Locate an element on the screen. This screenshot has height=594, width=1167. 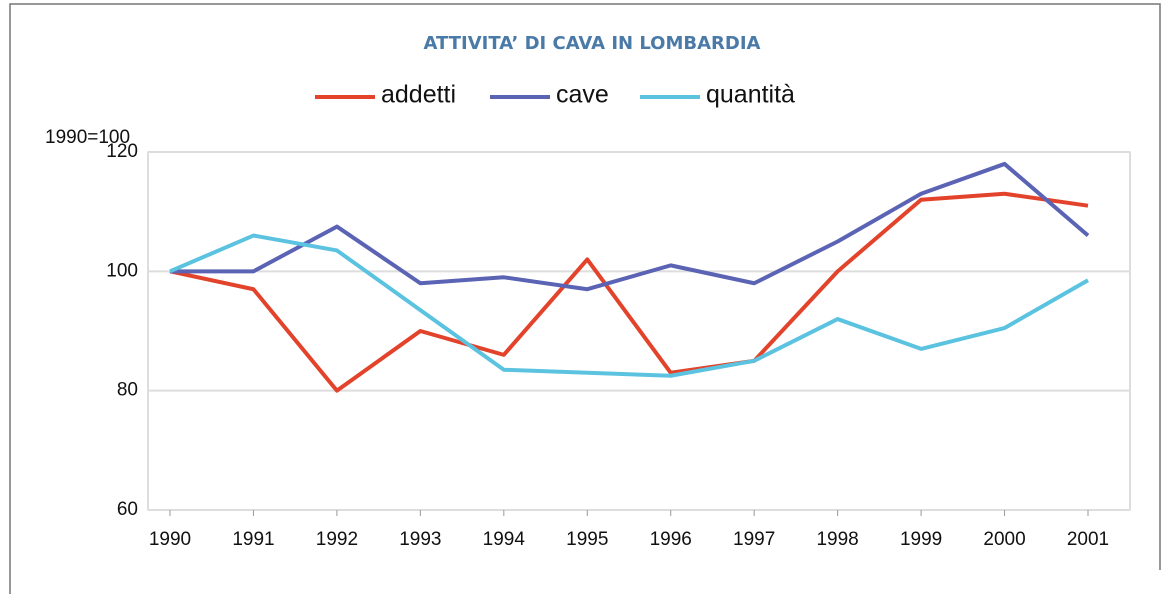
x-tick-label: 1990 is located at coordinates (170, 539).